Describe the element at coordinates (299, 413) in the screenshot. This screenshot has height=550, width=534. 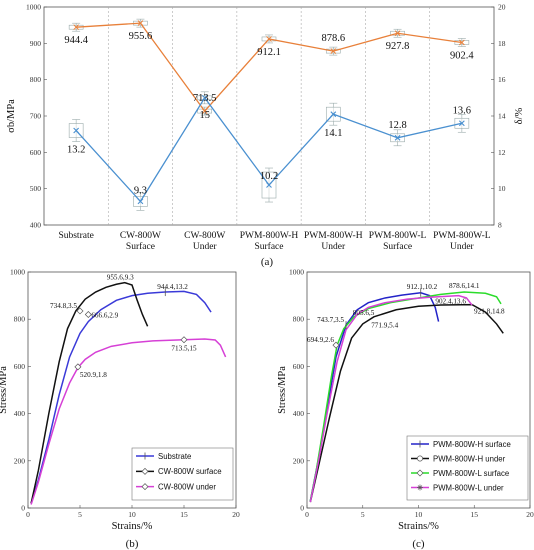
I see `y-tick-label-c: 400` at that location.